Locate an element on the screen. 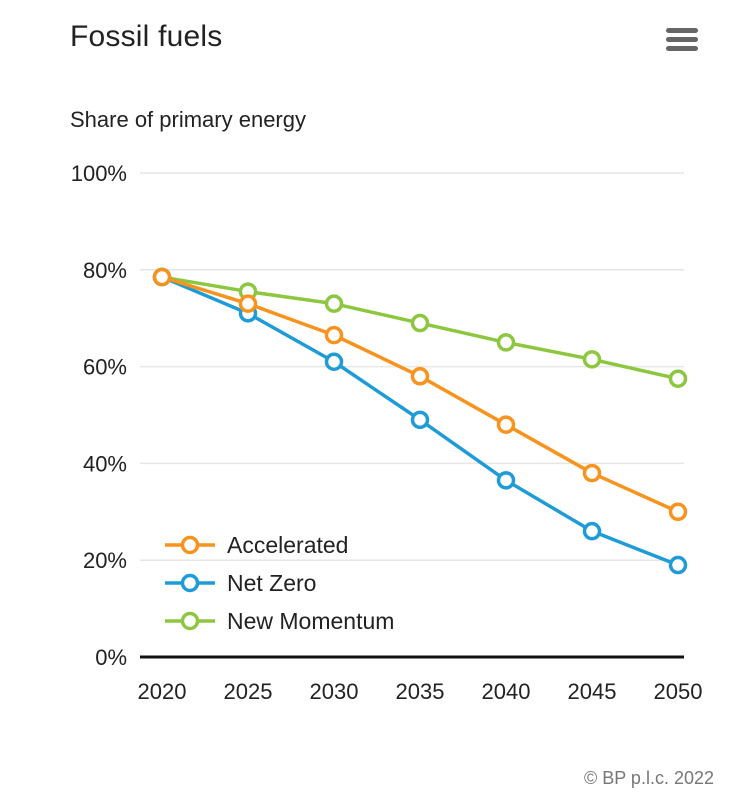 The image size is (730, 804). y-tick-label: 20% is located at coordinates (105, 560).